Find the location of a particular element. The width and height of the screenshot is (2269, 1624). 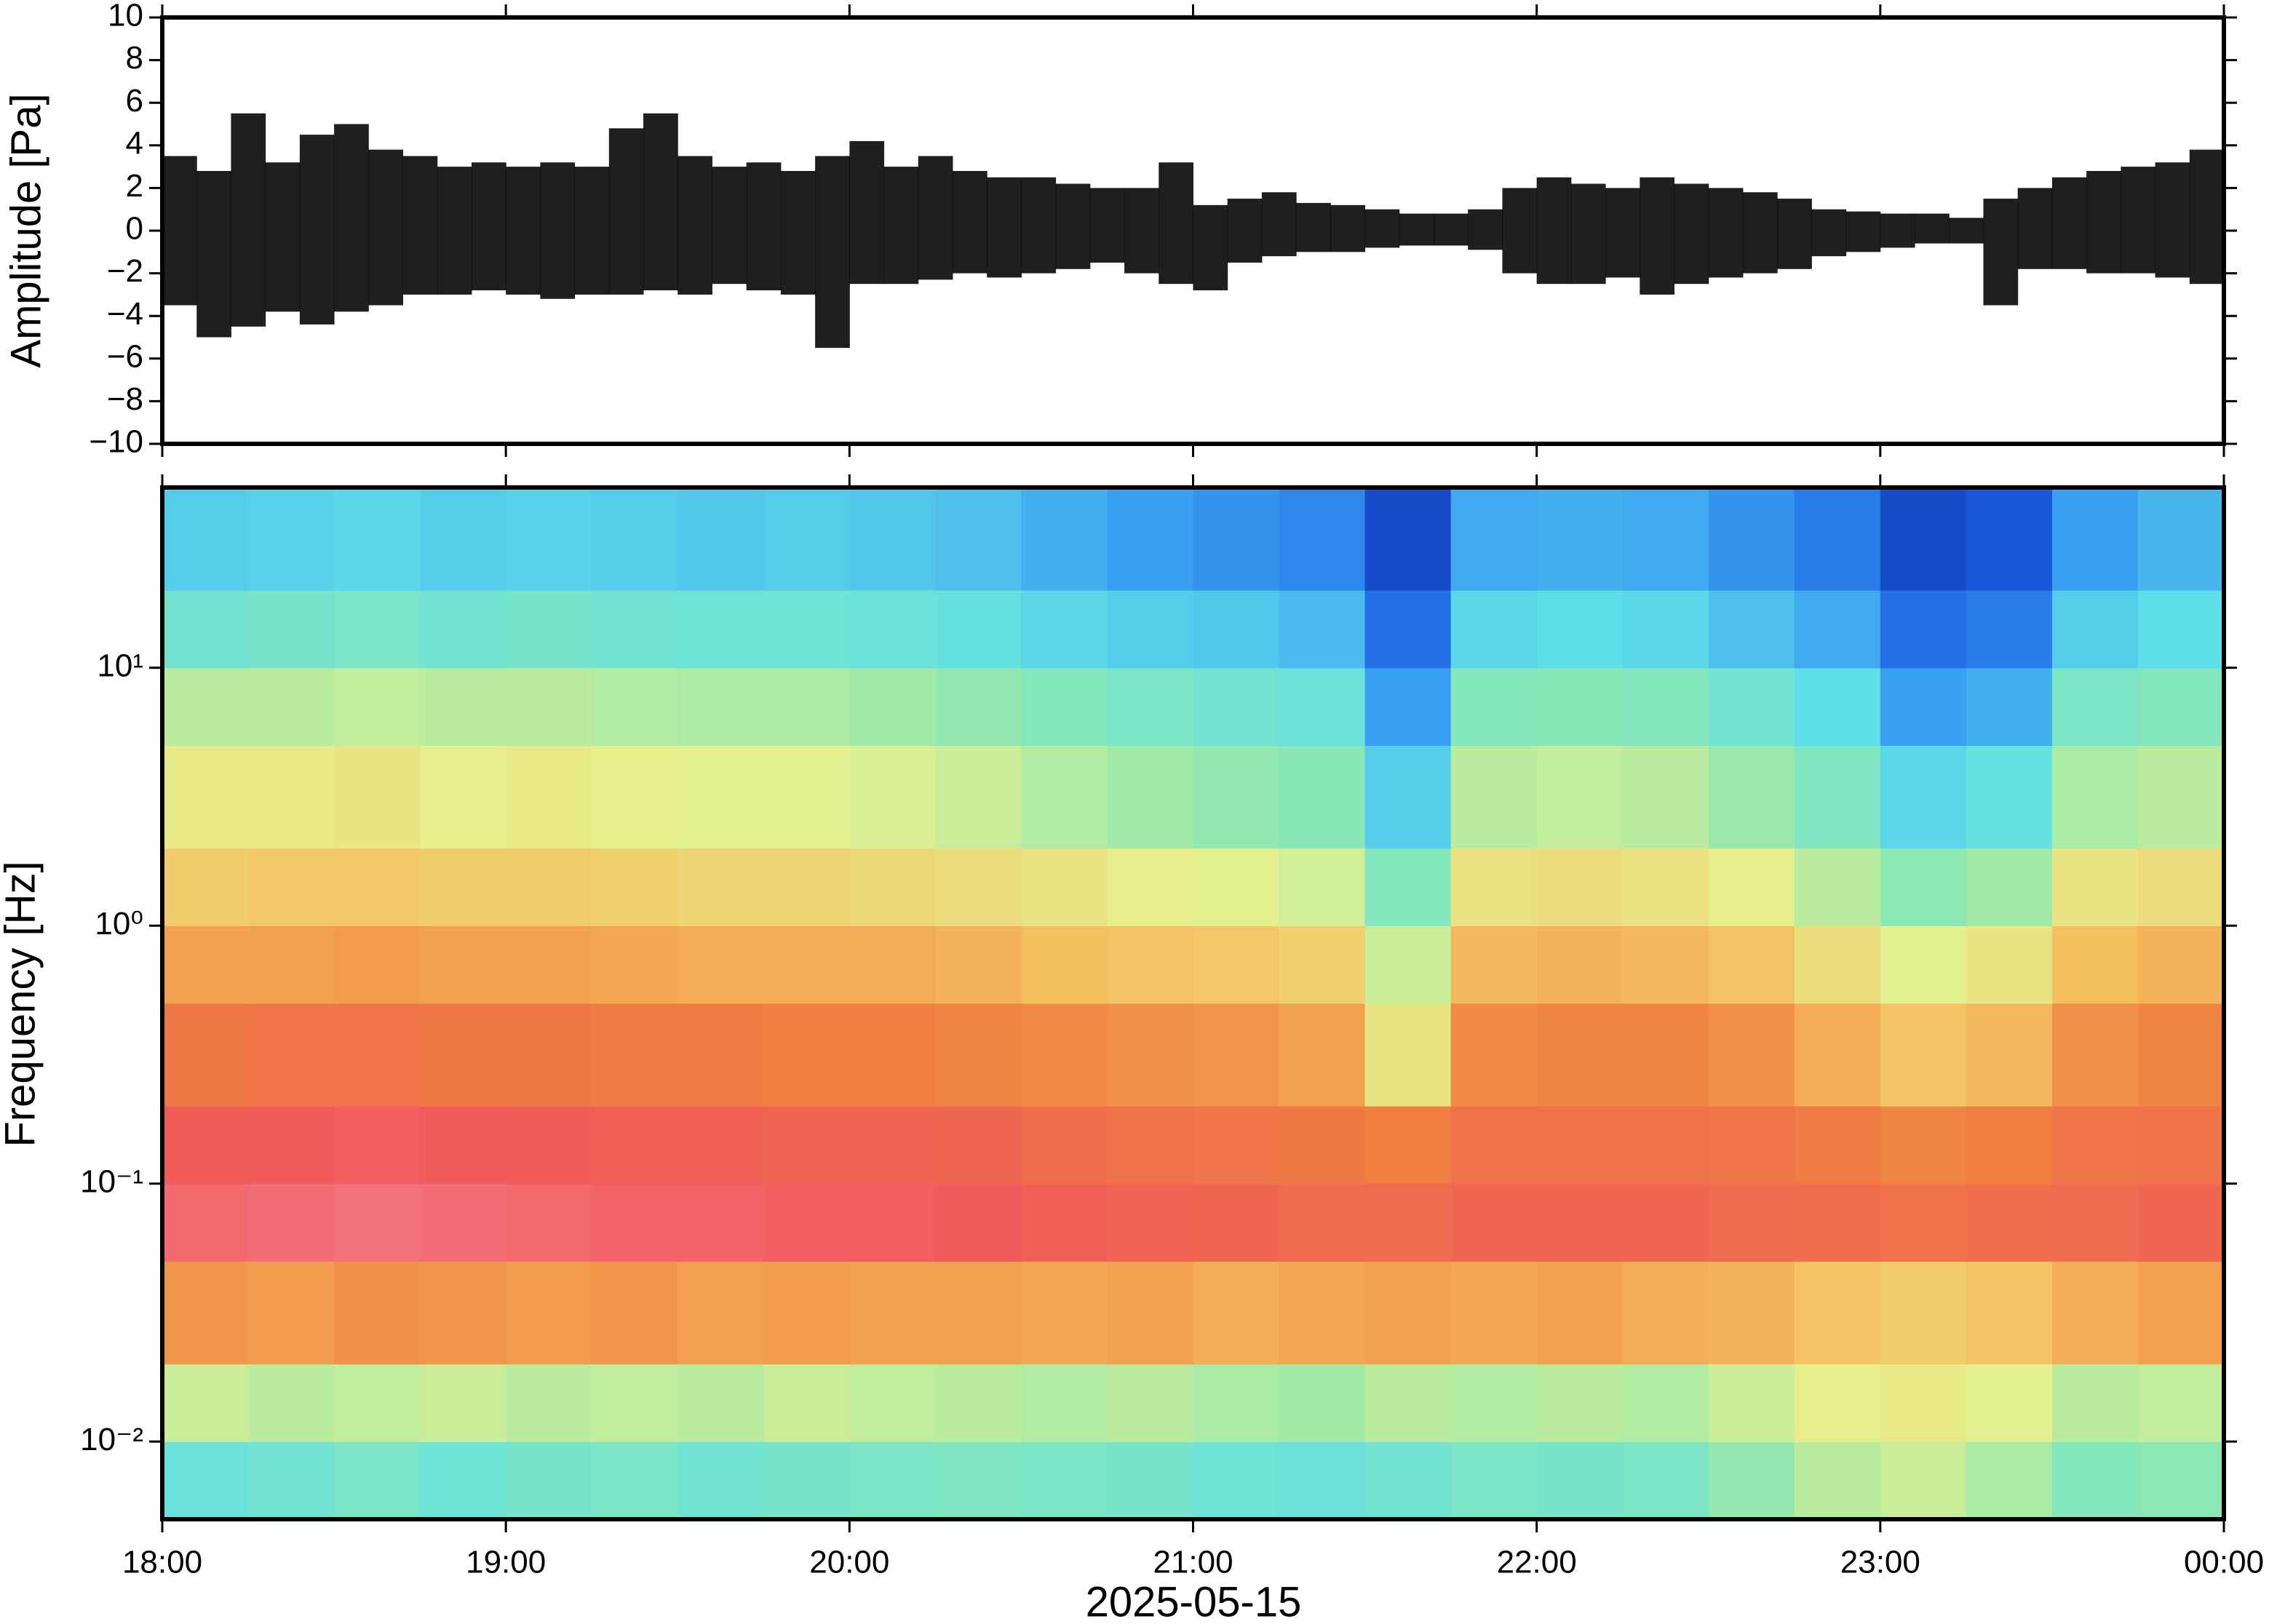

y-tick-label: 10⁻¹ is located at coordinates (112, 1181).